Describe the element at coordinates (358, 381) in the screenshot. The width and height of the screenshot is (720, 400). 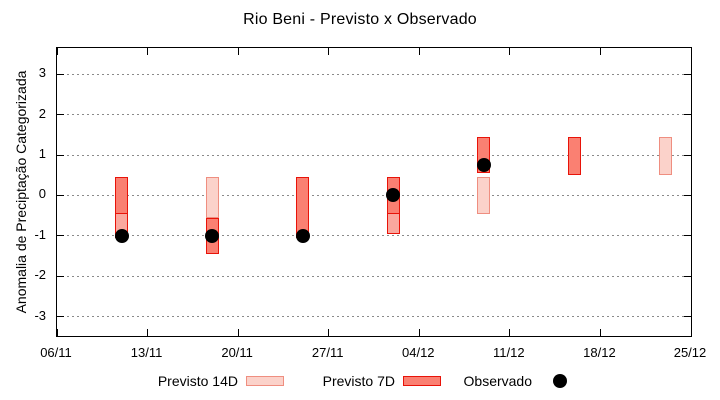
I see `legend-label-previsto-7d: Previsto 7D` at that location.